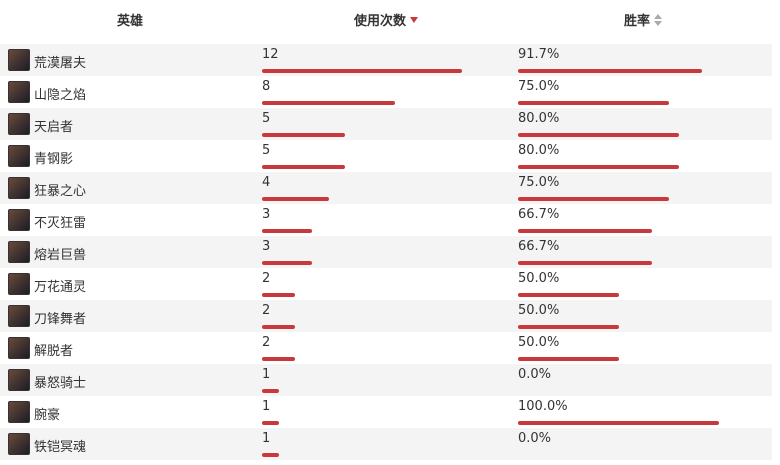 This screenshot has width=780, height=465. Describe the element at coordinates (386, 60) in the screenshot. I see `table-row: 荒漠屠夫 12 91.7%` at that location.